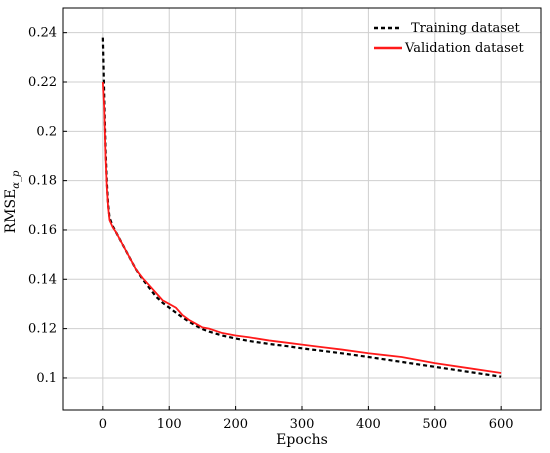 This screenshot has height=453, width=550. Describe the element at coordinates (46, 131) in the screenshot. I see `y-tick-label: 0.2` at that location.